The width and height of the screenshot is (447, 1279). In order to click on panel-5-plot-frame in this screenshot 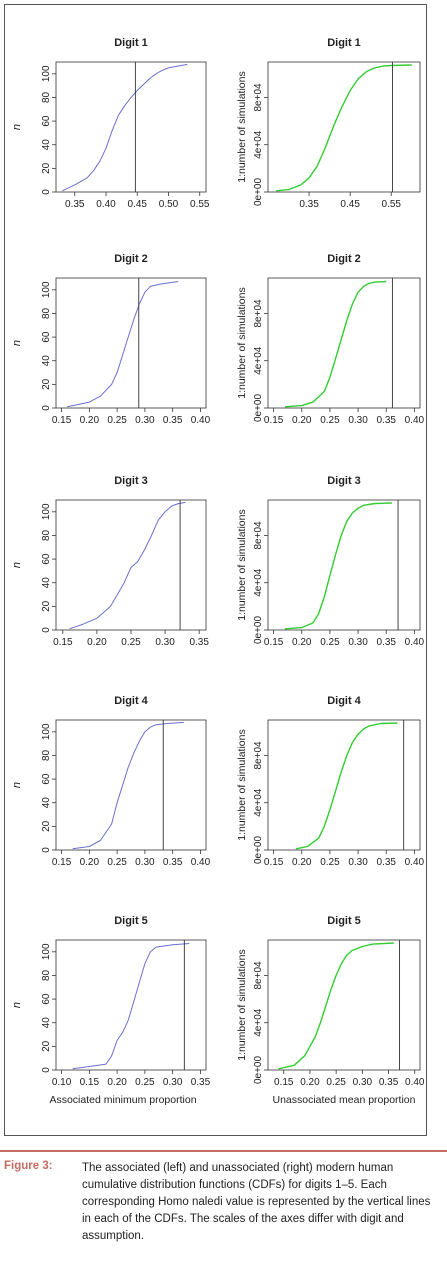, I will do `click(131, 565)`.